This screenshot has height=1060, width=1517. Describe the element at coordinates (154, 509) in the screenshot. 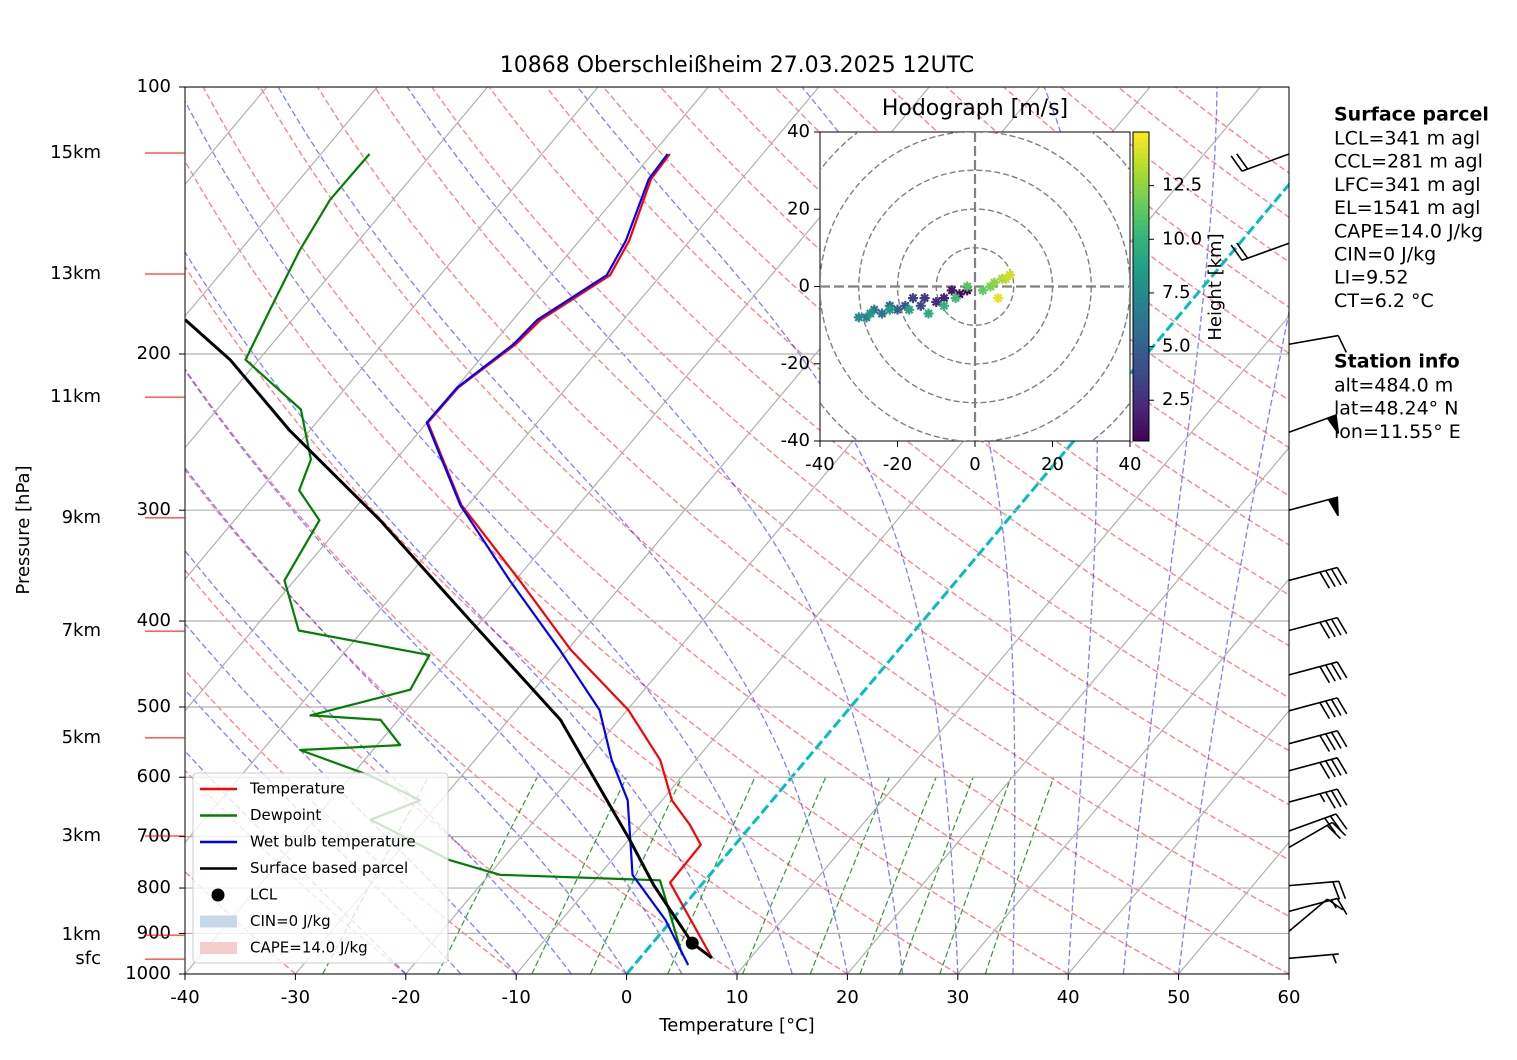

I see `y-tick-label: 300` at that location.